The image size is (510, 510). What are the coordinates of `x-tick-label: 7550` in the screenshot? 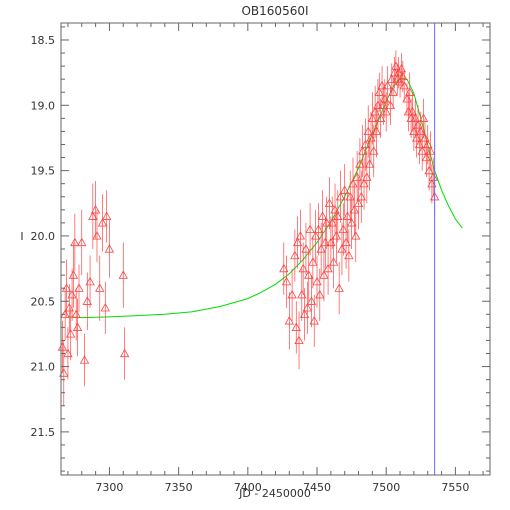 It's located at (455, 487).